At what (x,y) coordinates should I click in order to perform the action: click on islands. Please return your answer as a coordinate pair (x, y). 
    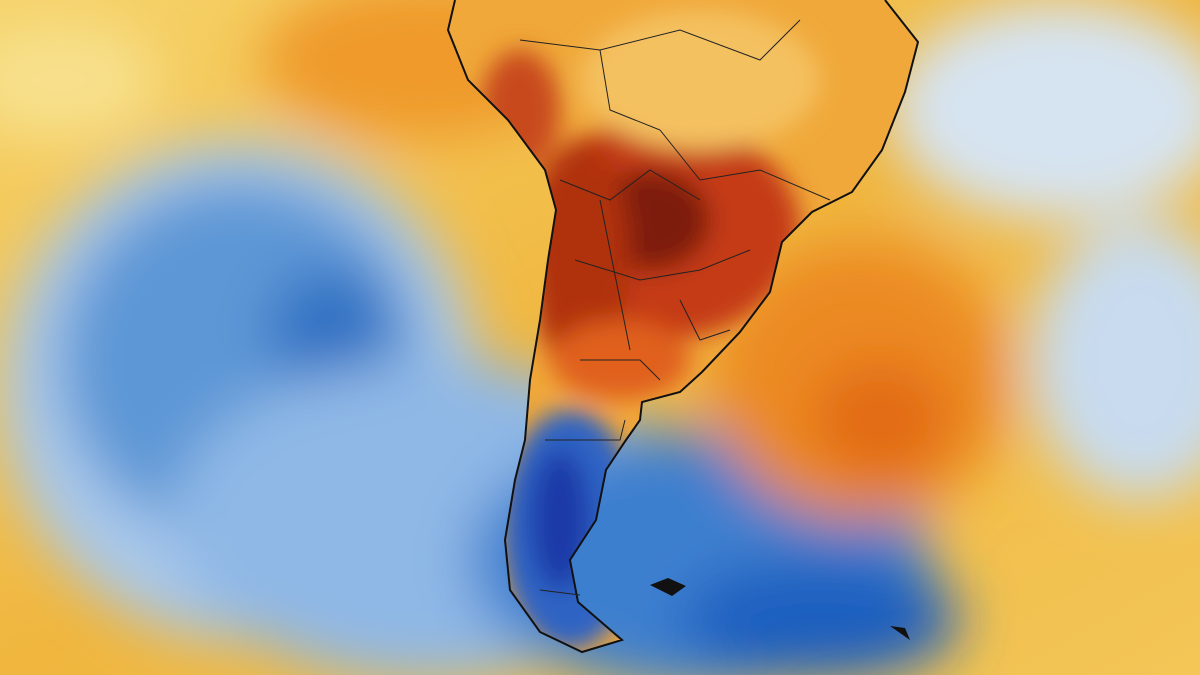
    Looking at the image, I should click on (780, 609).